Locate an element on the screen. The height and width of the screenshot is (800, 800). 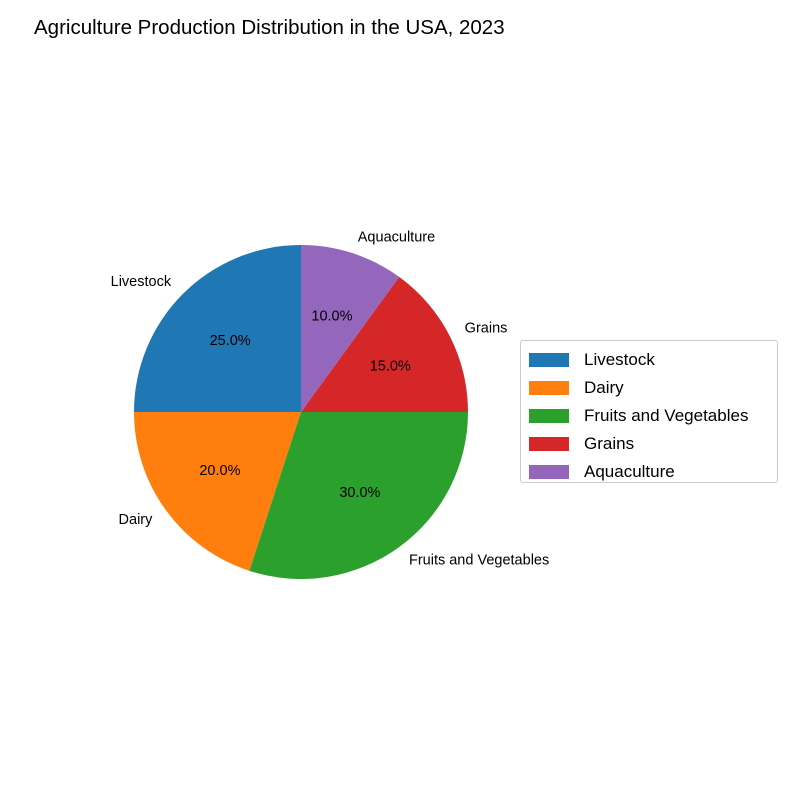
slice-label: Dairy is located at coordinates (136, 520).